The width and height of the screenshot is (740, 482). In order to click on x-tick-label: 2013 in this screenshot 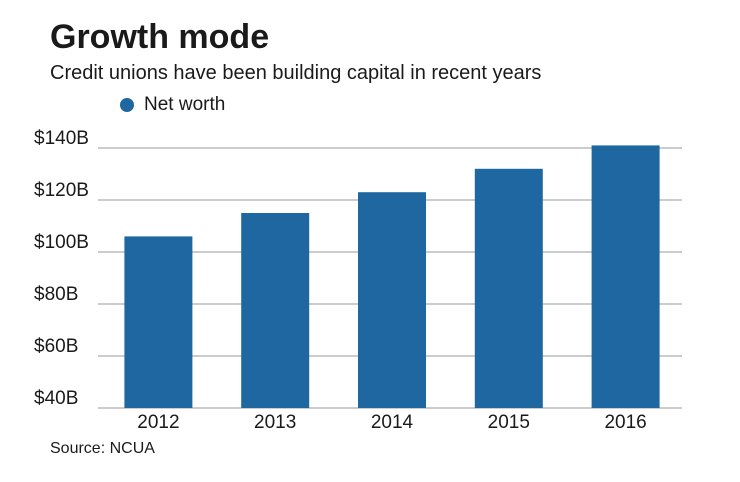, I will do `click(275, 422)`.